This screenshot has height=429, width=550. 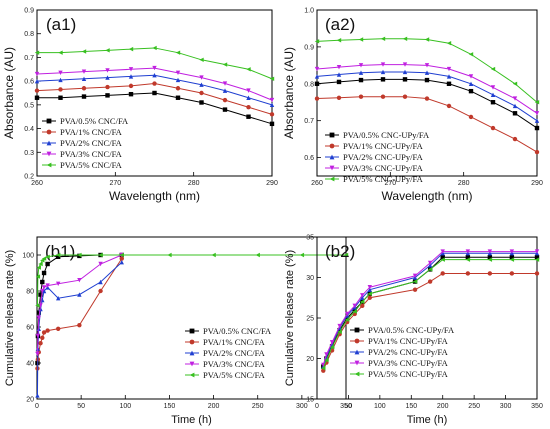 What do you see at coordinates (234, 364) in the screenshot?
I see `legend-entry: PVA/3% CNC/FA` at bounding box center [234, 364].